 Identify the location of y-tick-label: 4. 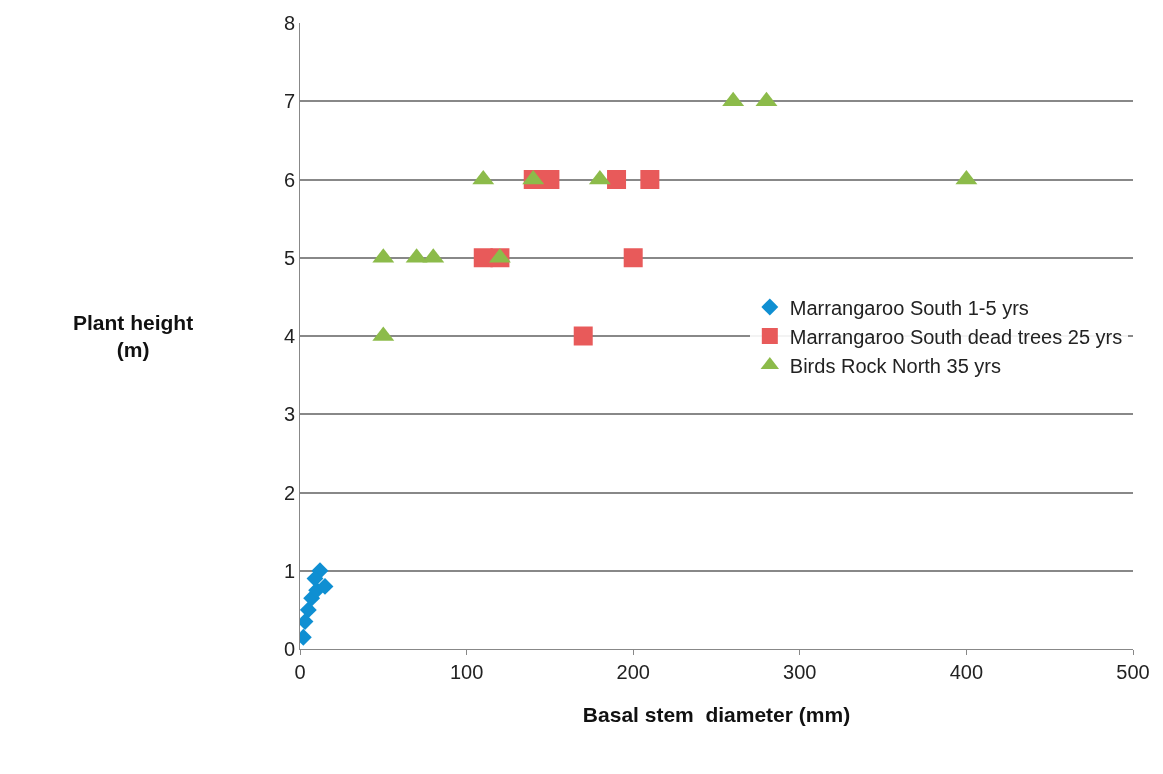
(289, 336).